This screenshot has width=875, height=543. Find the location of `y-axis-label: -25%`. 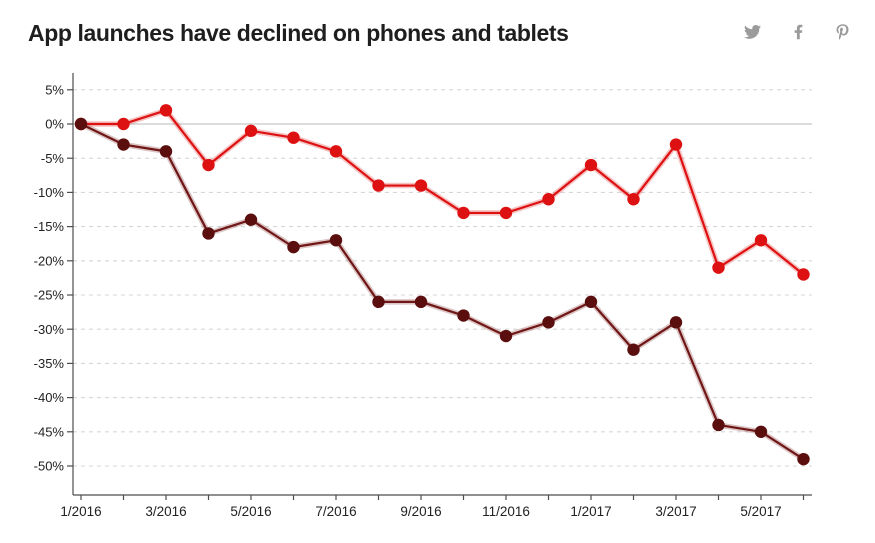

y-axis-label: -25% is located at coordinates (49, 295).